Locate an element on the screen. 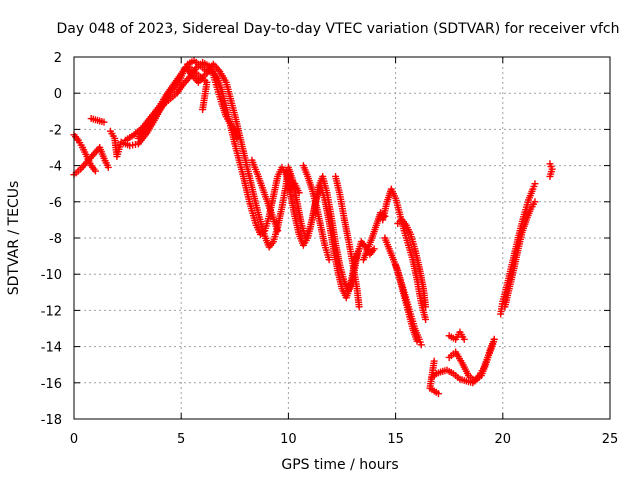  y-tick-label: -2 is located at coordinates (55, 130).